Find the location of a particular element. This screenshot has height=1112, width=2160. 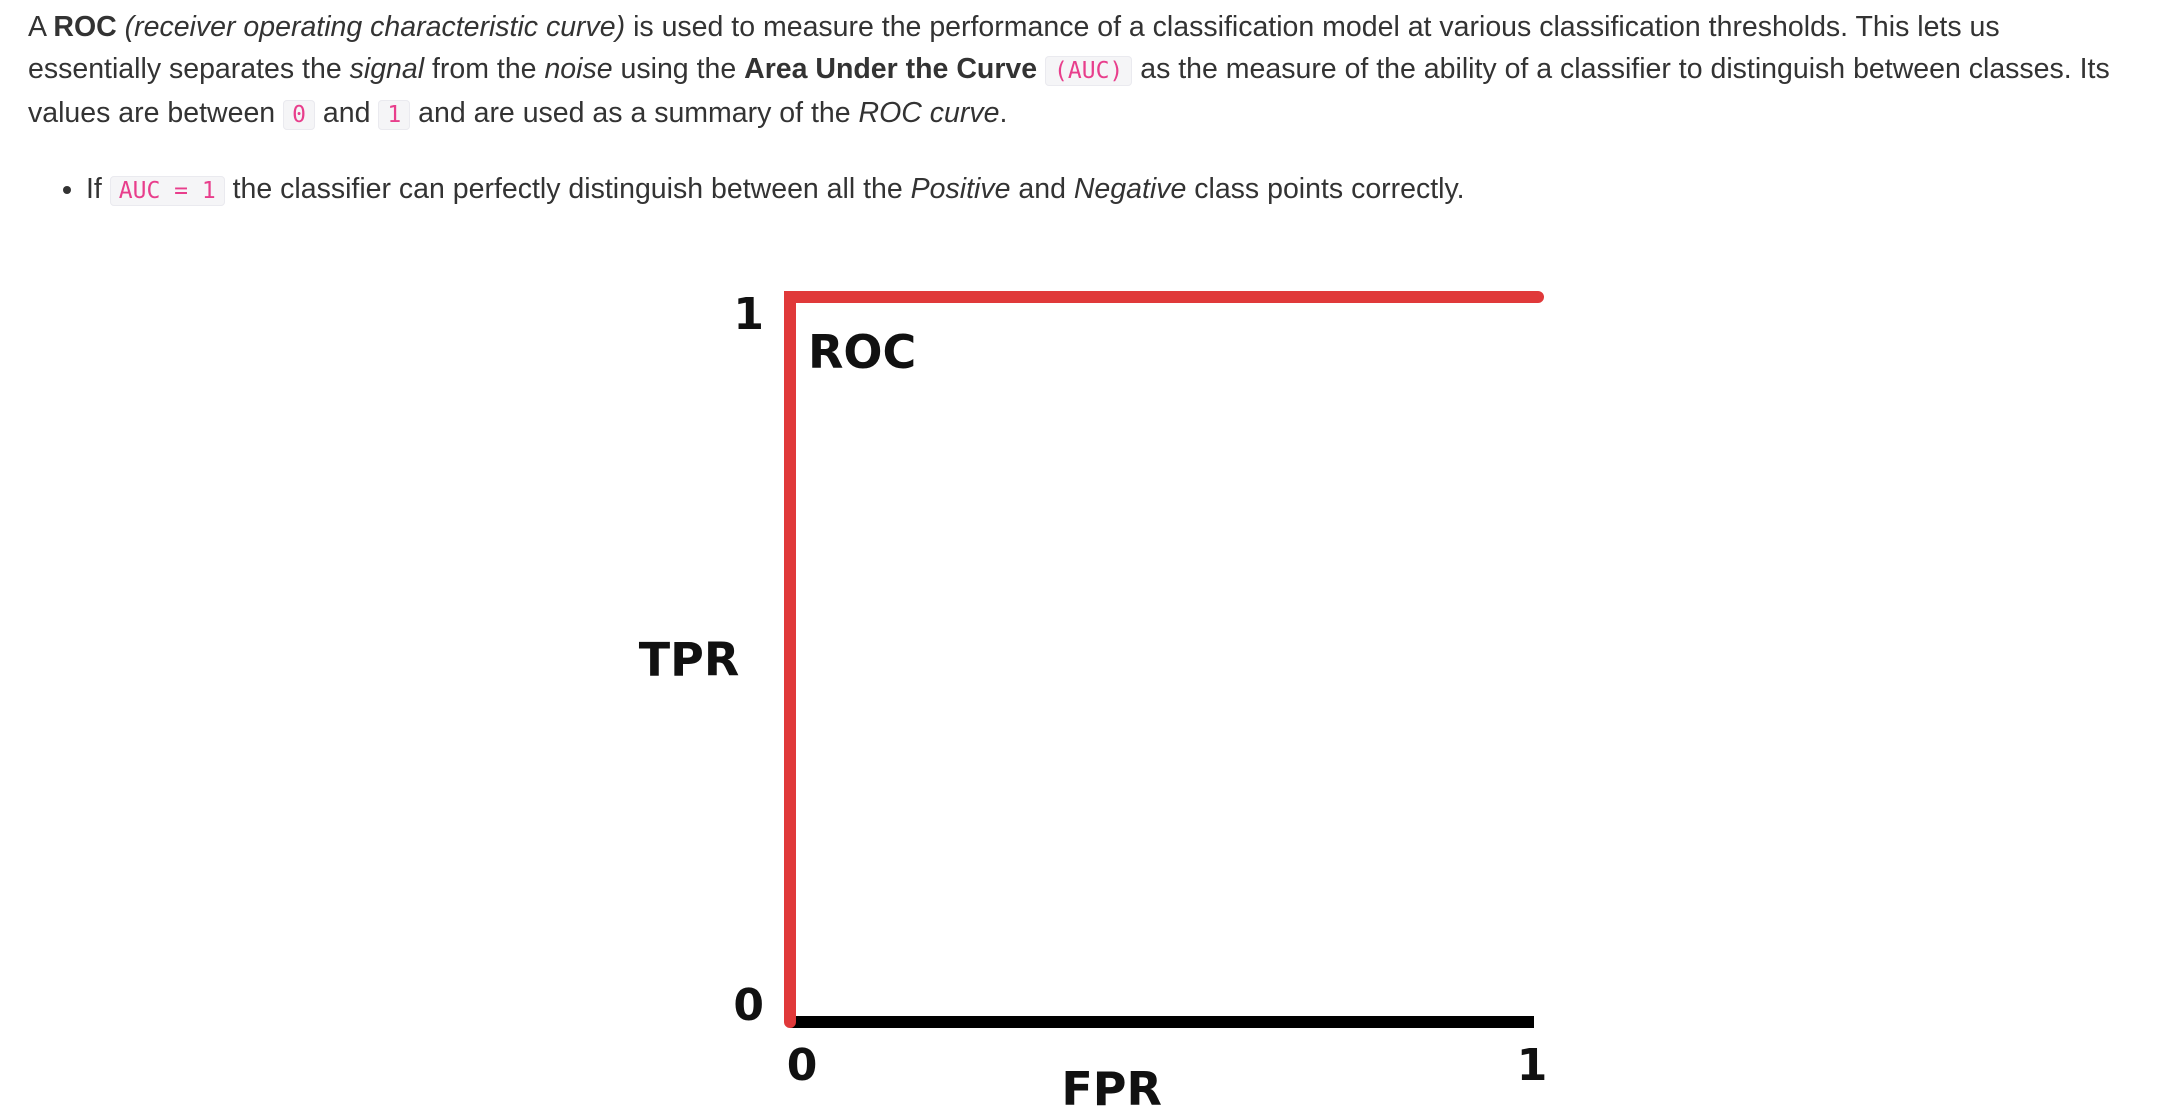

text-run: and are used as a summary of the is located at coordinates (634, 113).